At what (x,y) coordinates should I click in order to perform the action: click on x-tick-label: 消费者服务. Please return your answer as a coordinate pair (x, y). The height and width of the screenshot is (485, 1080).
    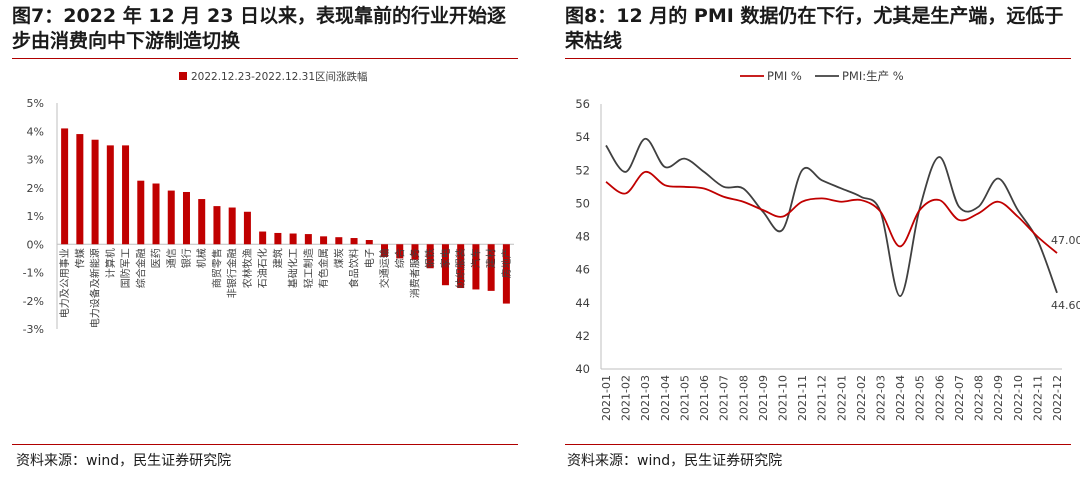
    Looking at the image, I should click on (414, 273).